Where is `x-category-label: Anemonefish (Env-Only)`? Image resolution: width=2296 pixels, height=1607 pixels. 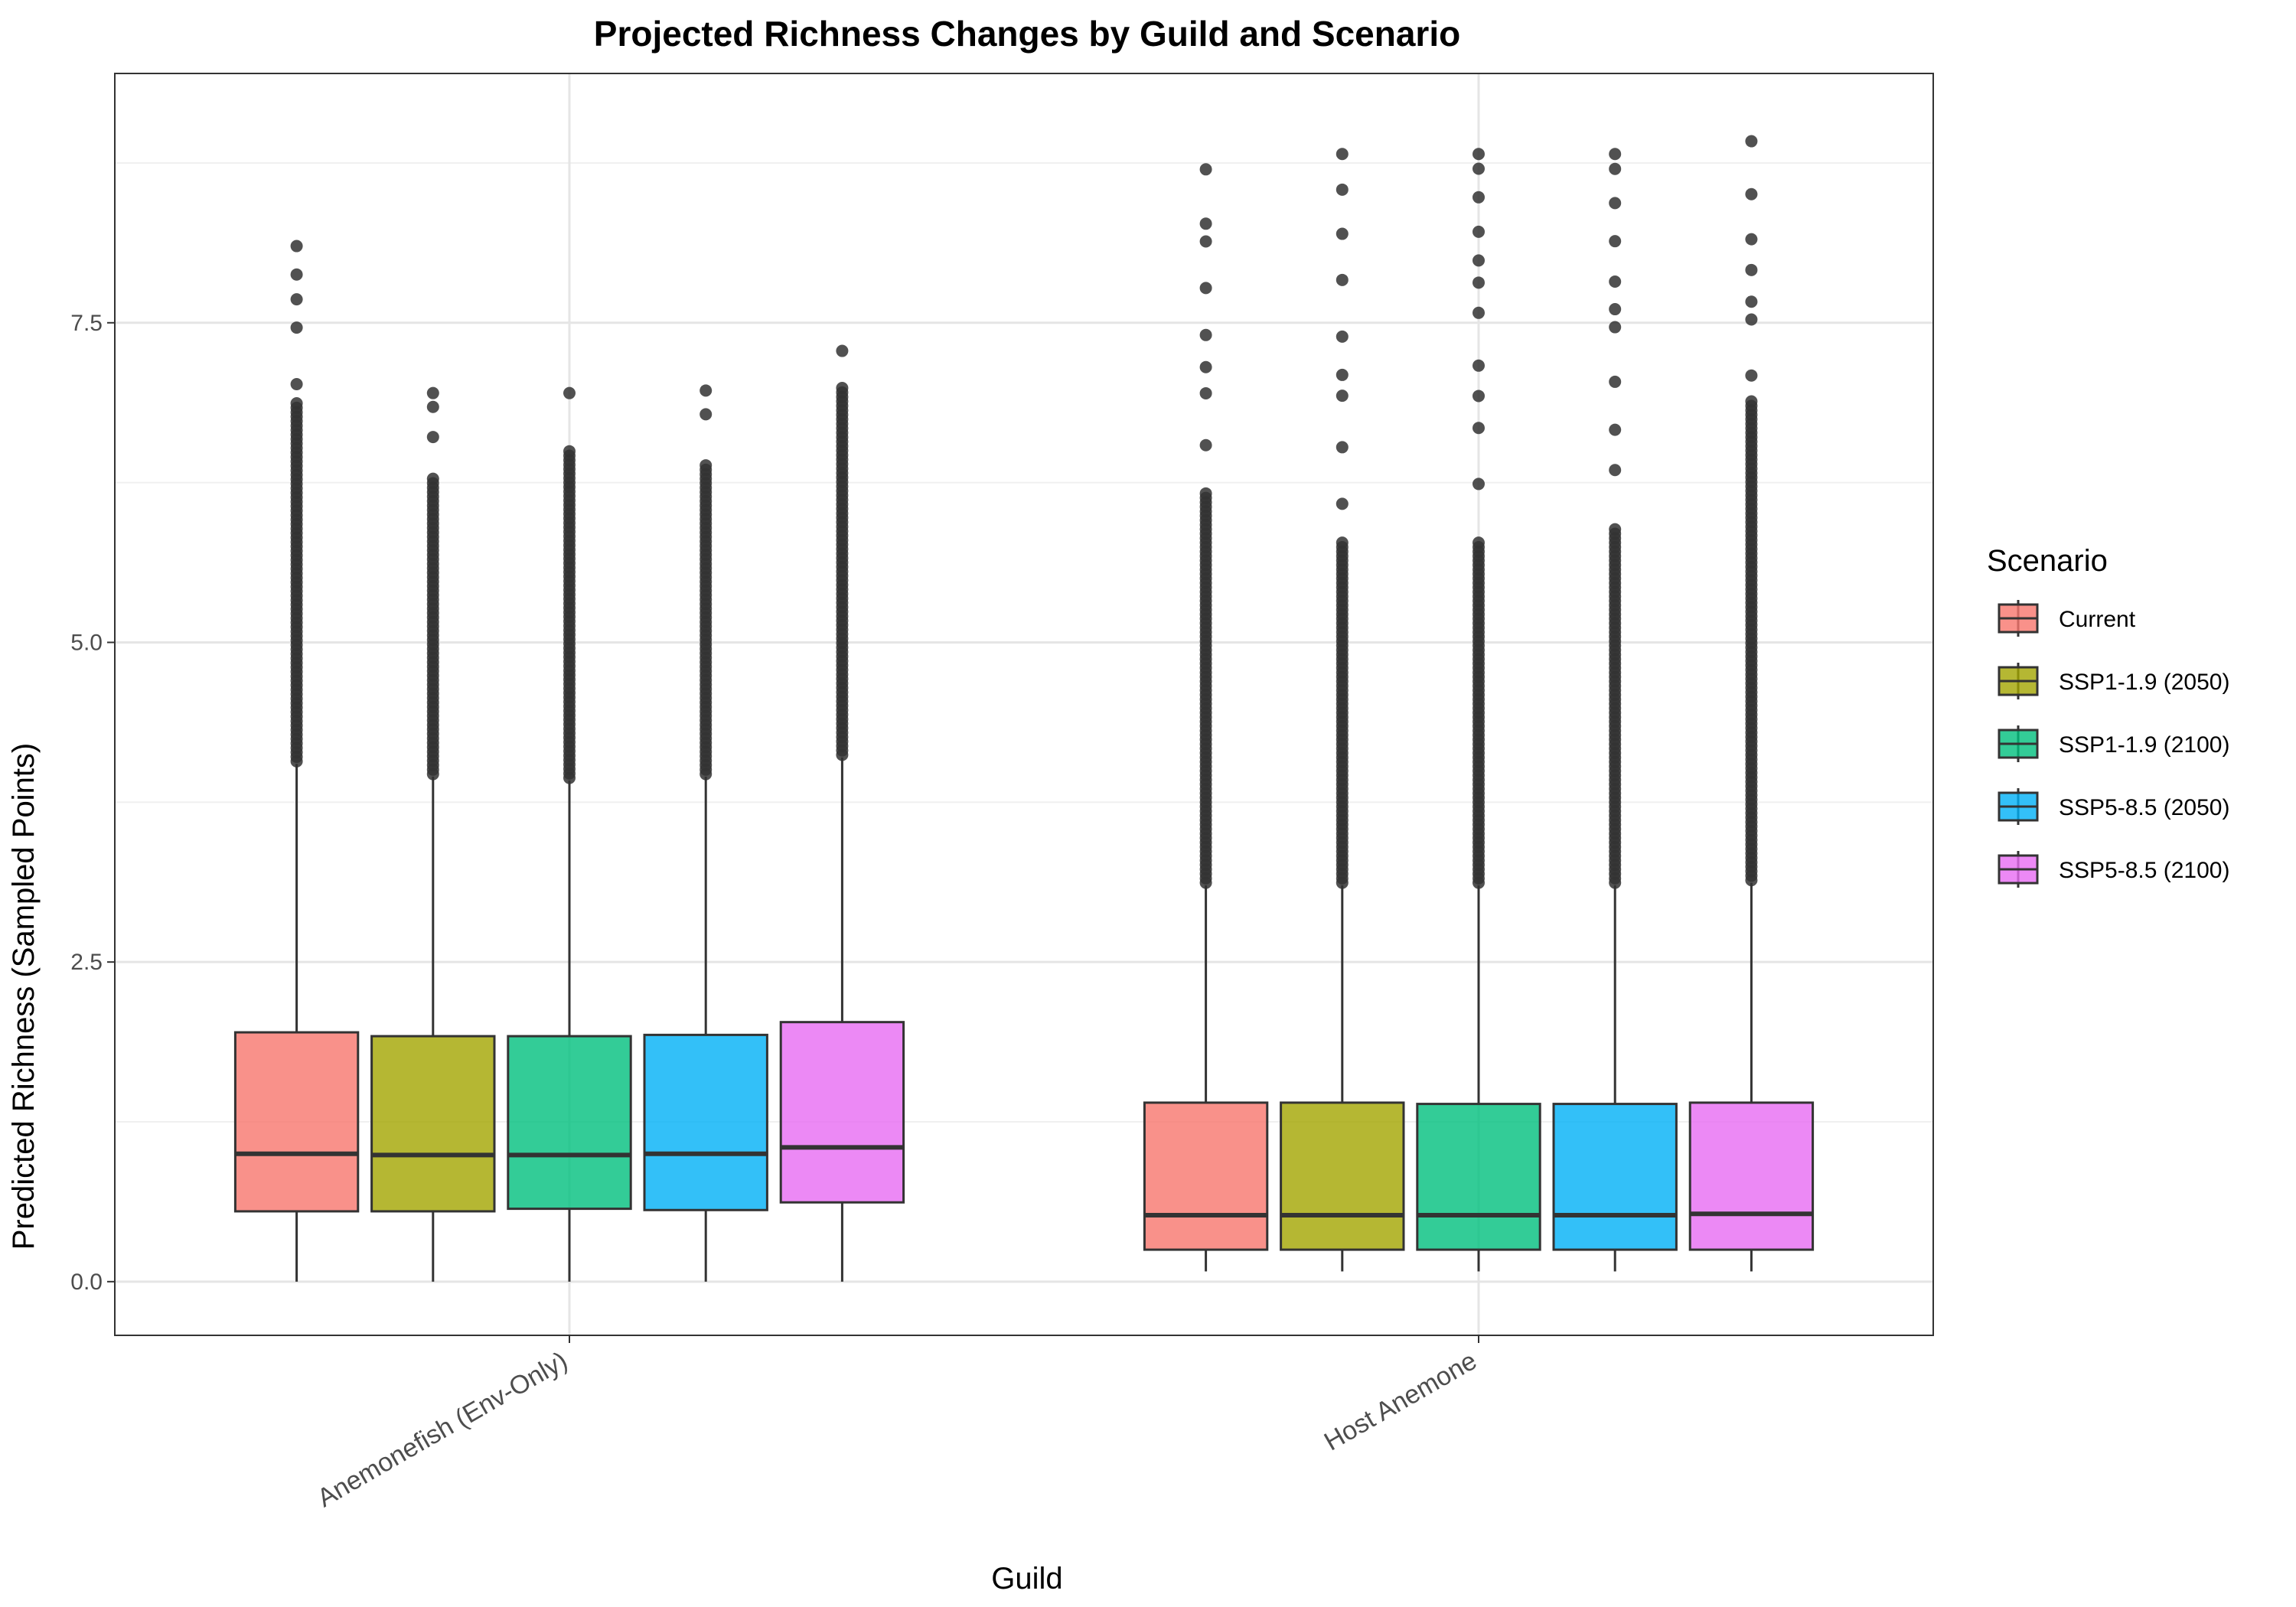
x-category-label: Anemonefish (Env-Only) is located at coordinates (442, 1429).